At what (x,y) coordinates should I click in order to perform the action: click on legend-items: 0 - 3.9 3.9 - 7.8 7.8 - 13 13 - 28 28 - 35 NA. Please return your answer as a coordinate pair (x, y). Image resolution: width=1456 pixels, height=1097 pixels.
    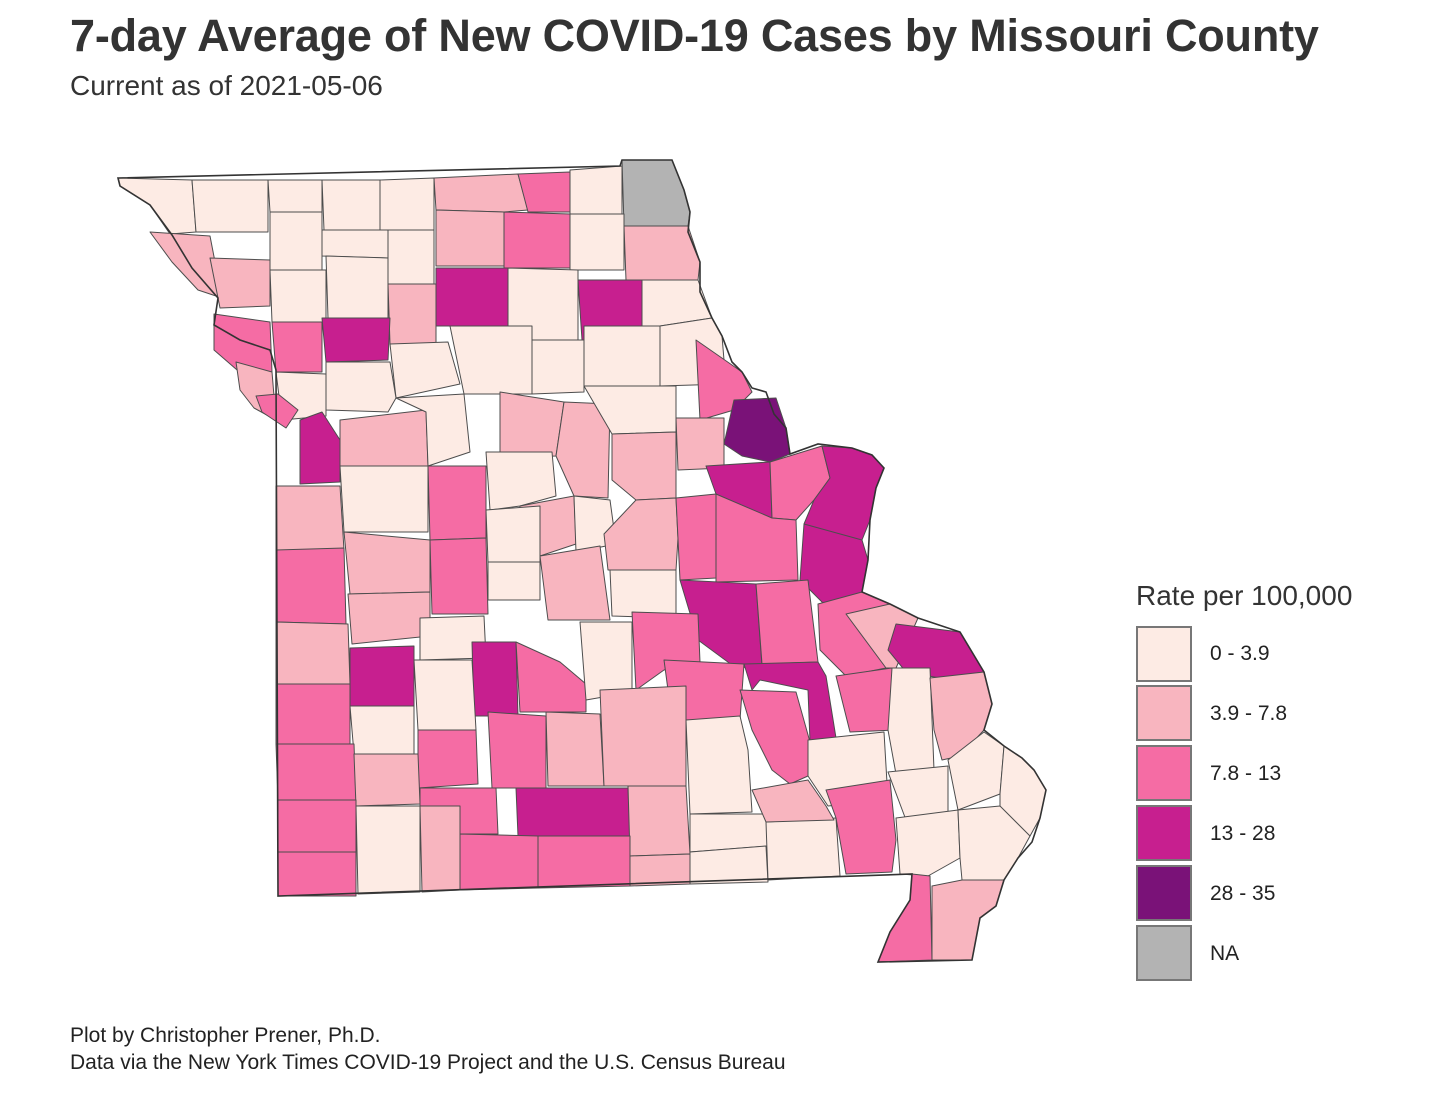
    Looking at the image, I should click on (1266, 804).